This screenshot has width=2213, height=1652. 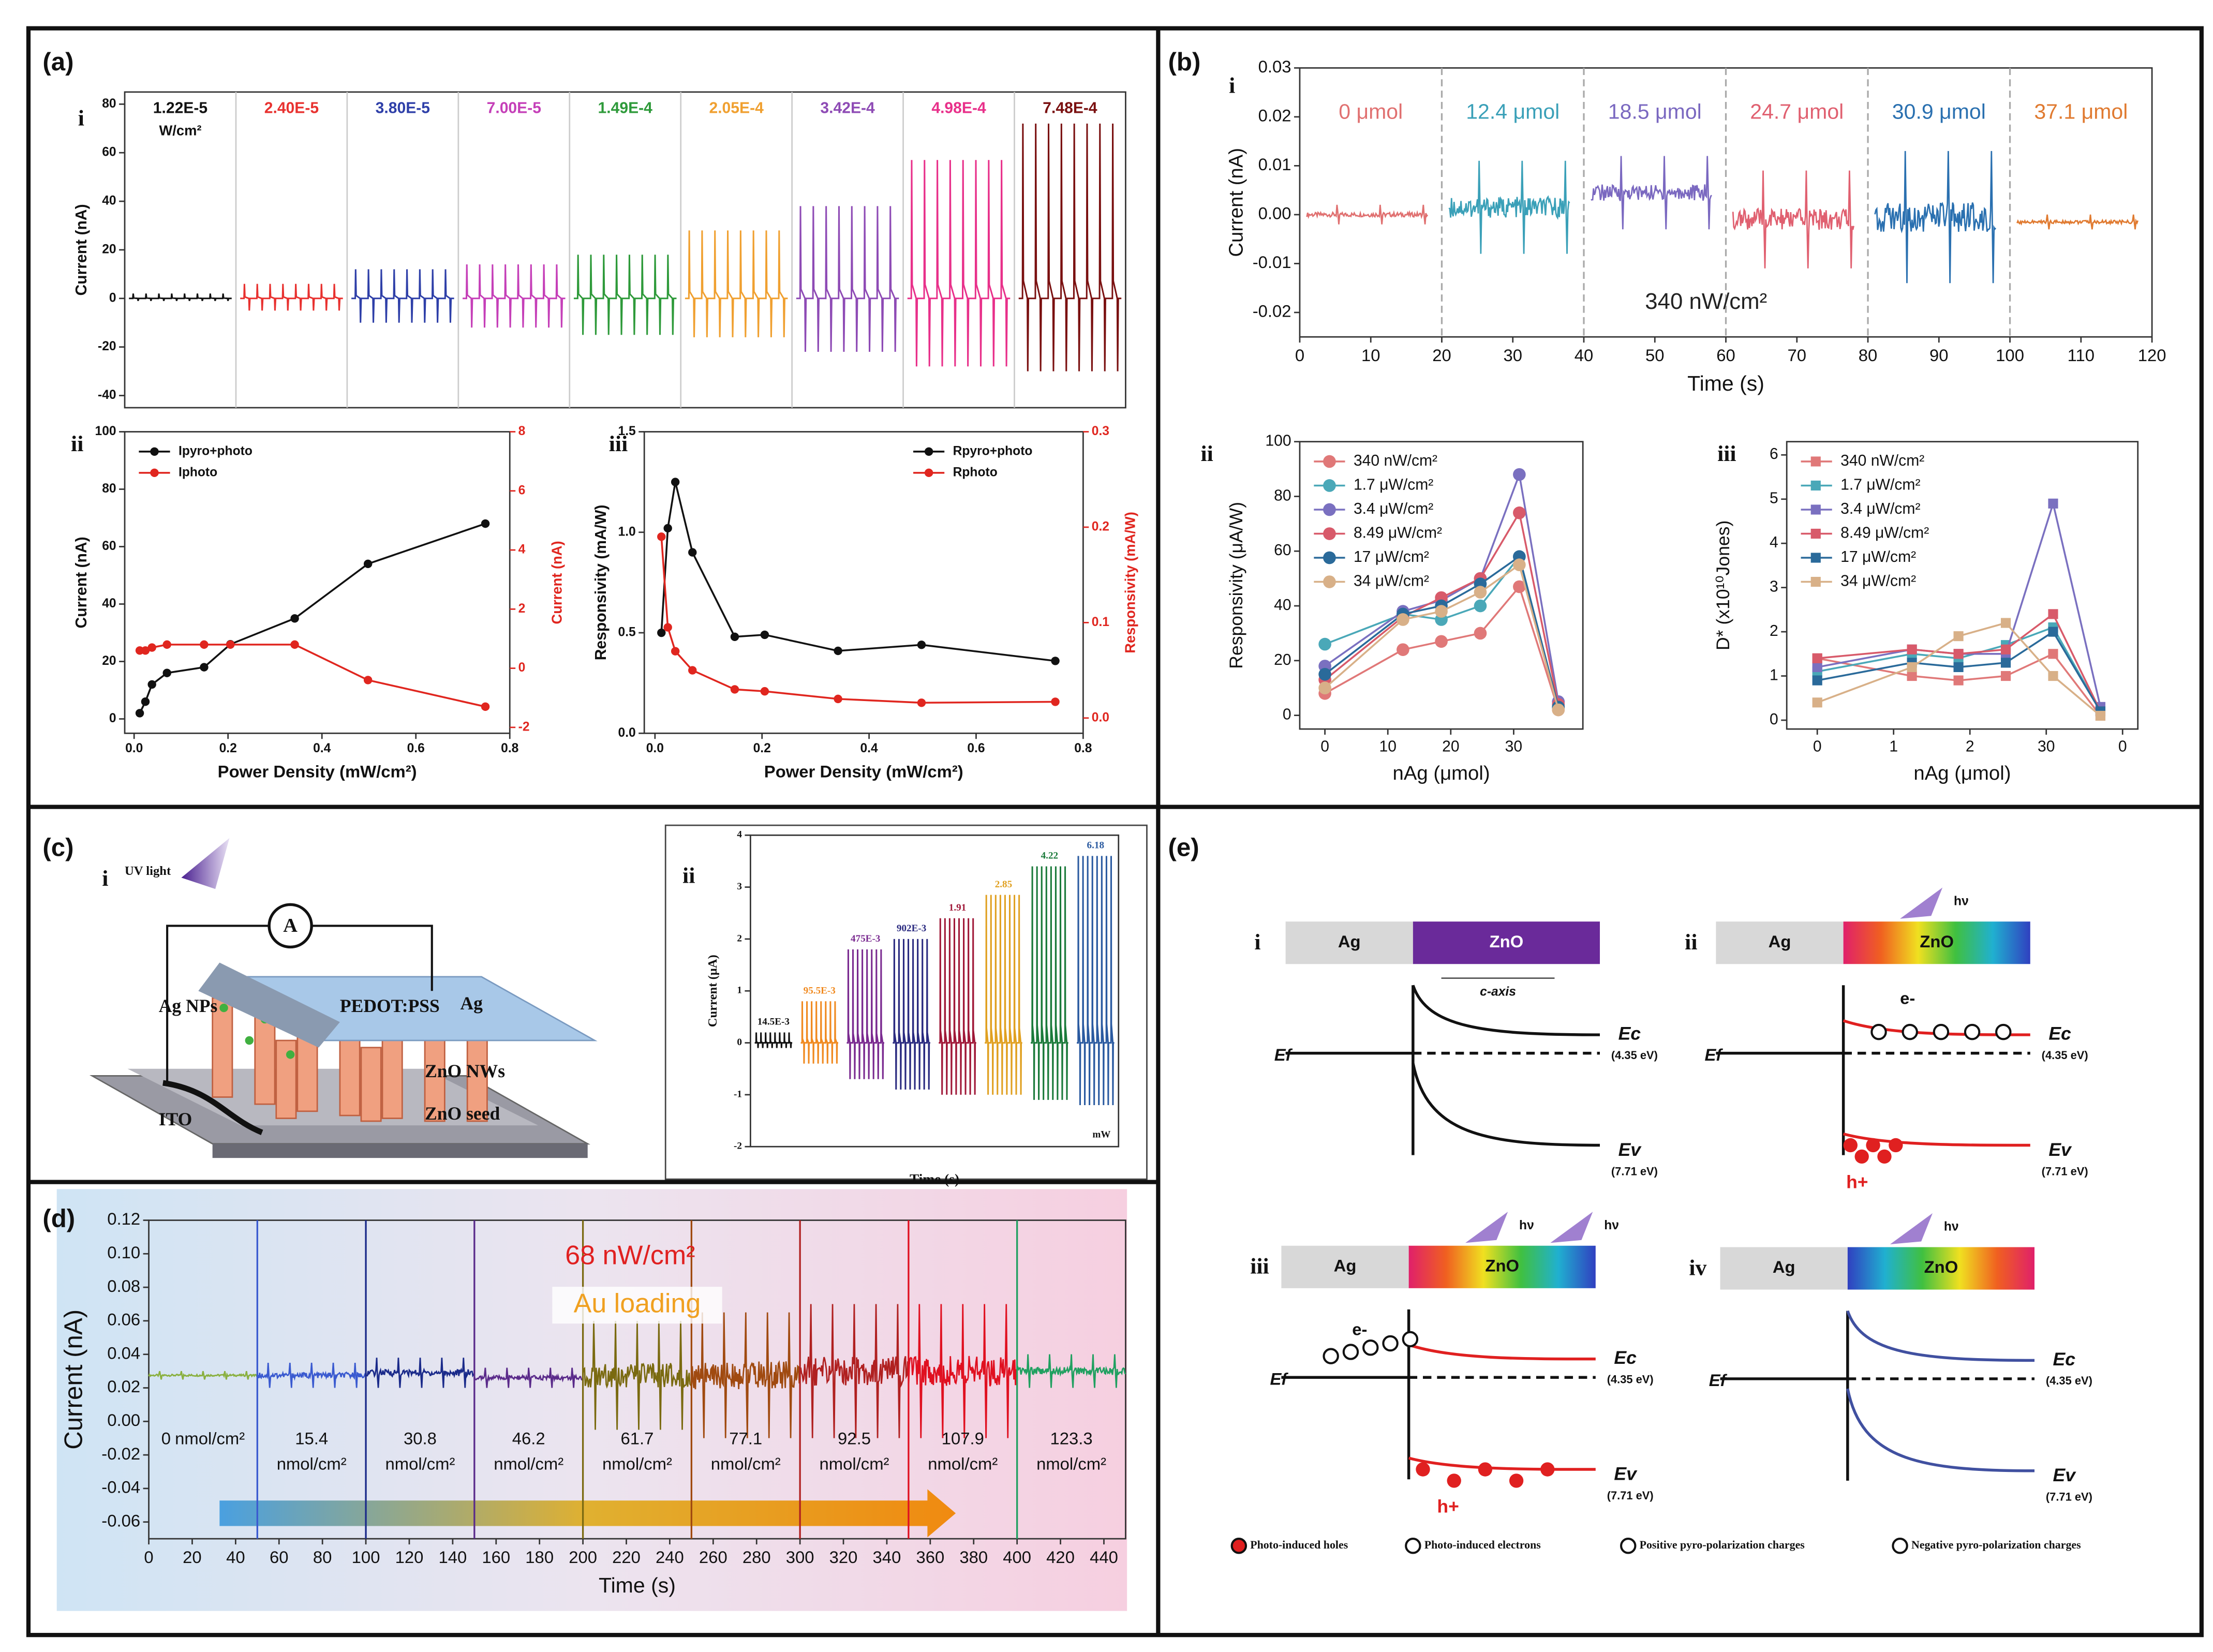 I want to click on subpanel-label: iii, so click(x=1726, y=454).